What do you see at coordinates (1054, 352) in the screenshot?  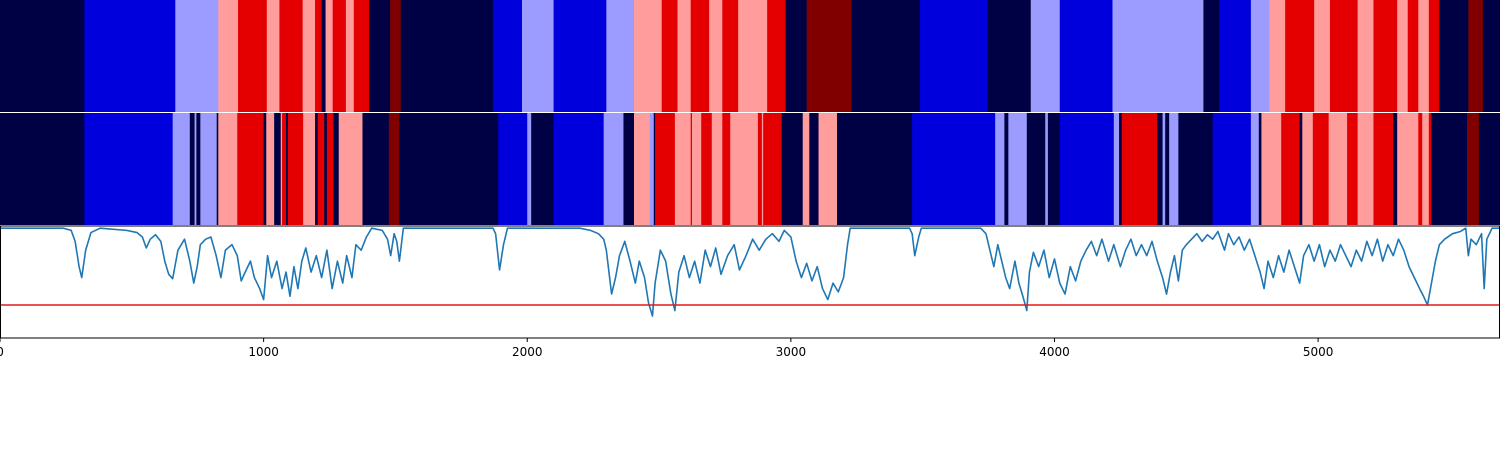 I see `x-tick-label: 4000` at bounding box center [1054, 352].